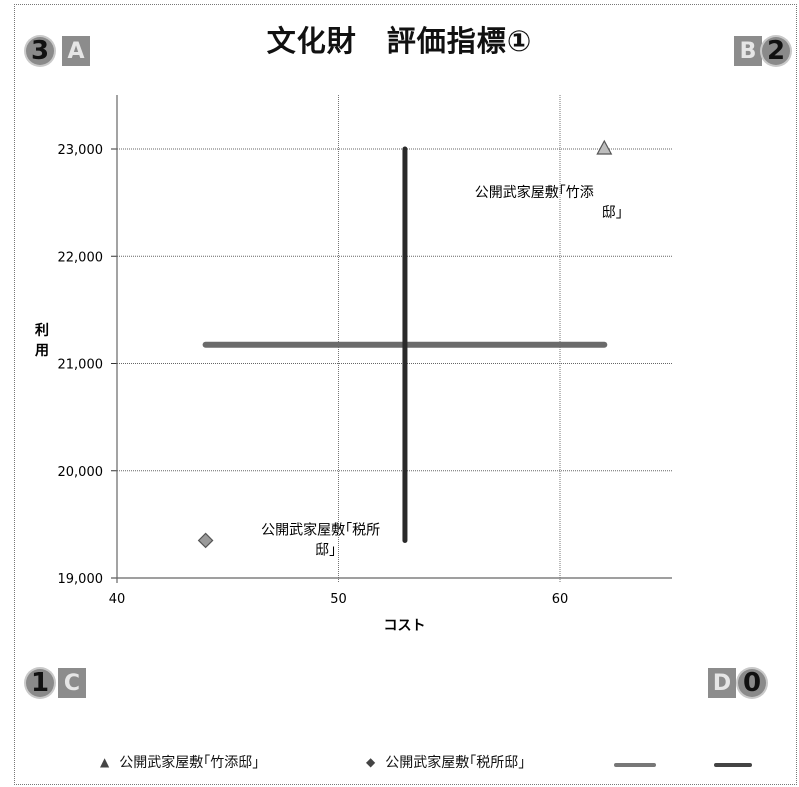  Describe the element at coordinates (40, 683) in the screenshot. I see `quadrant-number: 1` at that location.